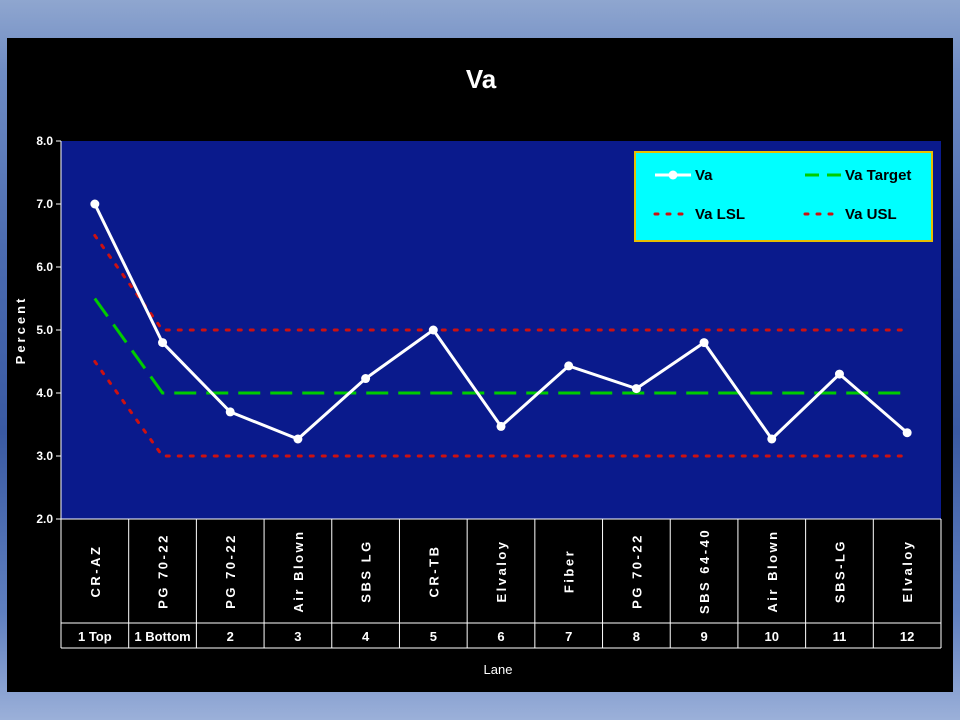 The width and height of the screenshot is (960, 720). Describe the element at coordinates (907, 636) in the screenshot. I see `x-lane-label: 12` at that location.